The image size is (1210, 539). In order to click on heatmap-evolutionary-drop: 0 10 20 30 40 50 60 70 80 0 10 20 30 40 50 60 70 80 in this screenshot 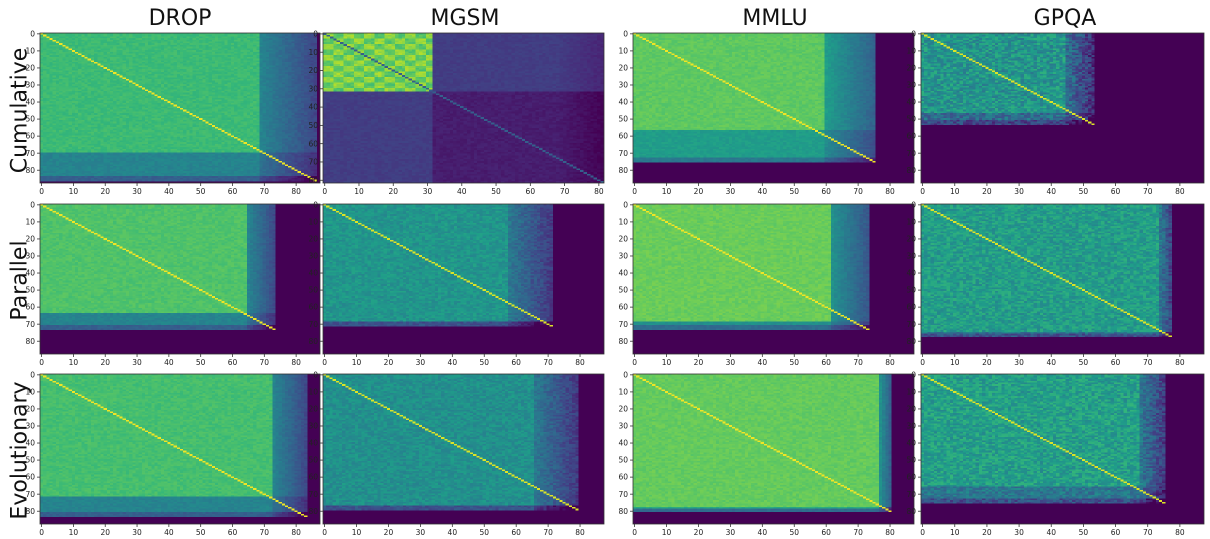, I will do `click(173, 453)`.